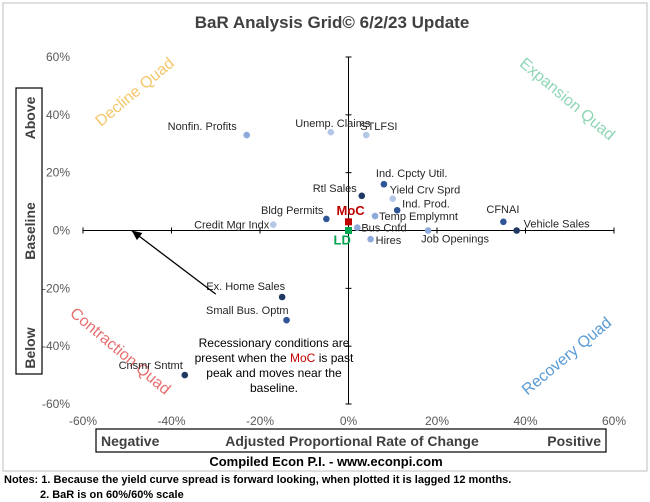 Image resolution: width=650 pixels, height=502 pixels. Describe the element at coordinates (418, 217) in the screenshot. I see `data-point-label: Temp Emplymnt` at that location.